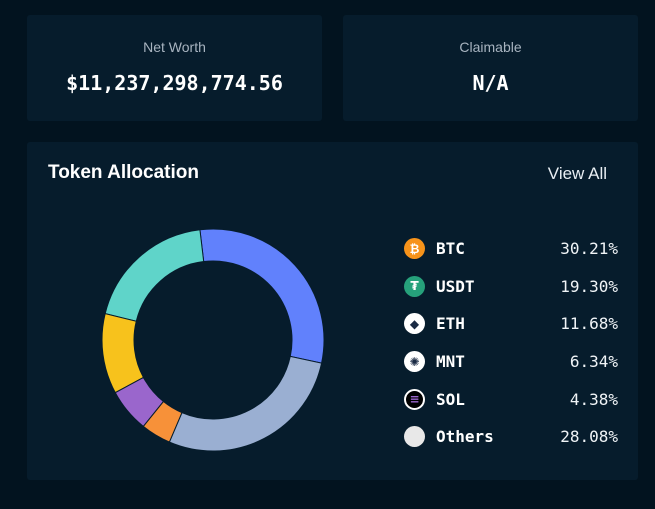  I want to click on token-percent: 4.38%, so click(593, 399).